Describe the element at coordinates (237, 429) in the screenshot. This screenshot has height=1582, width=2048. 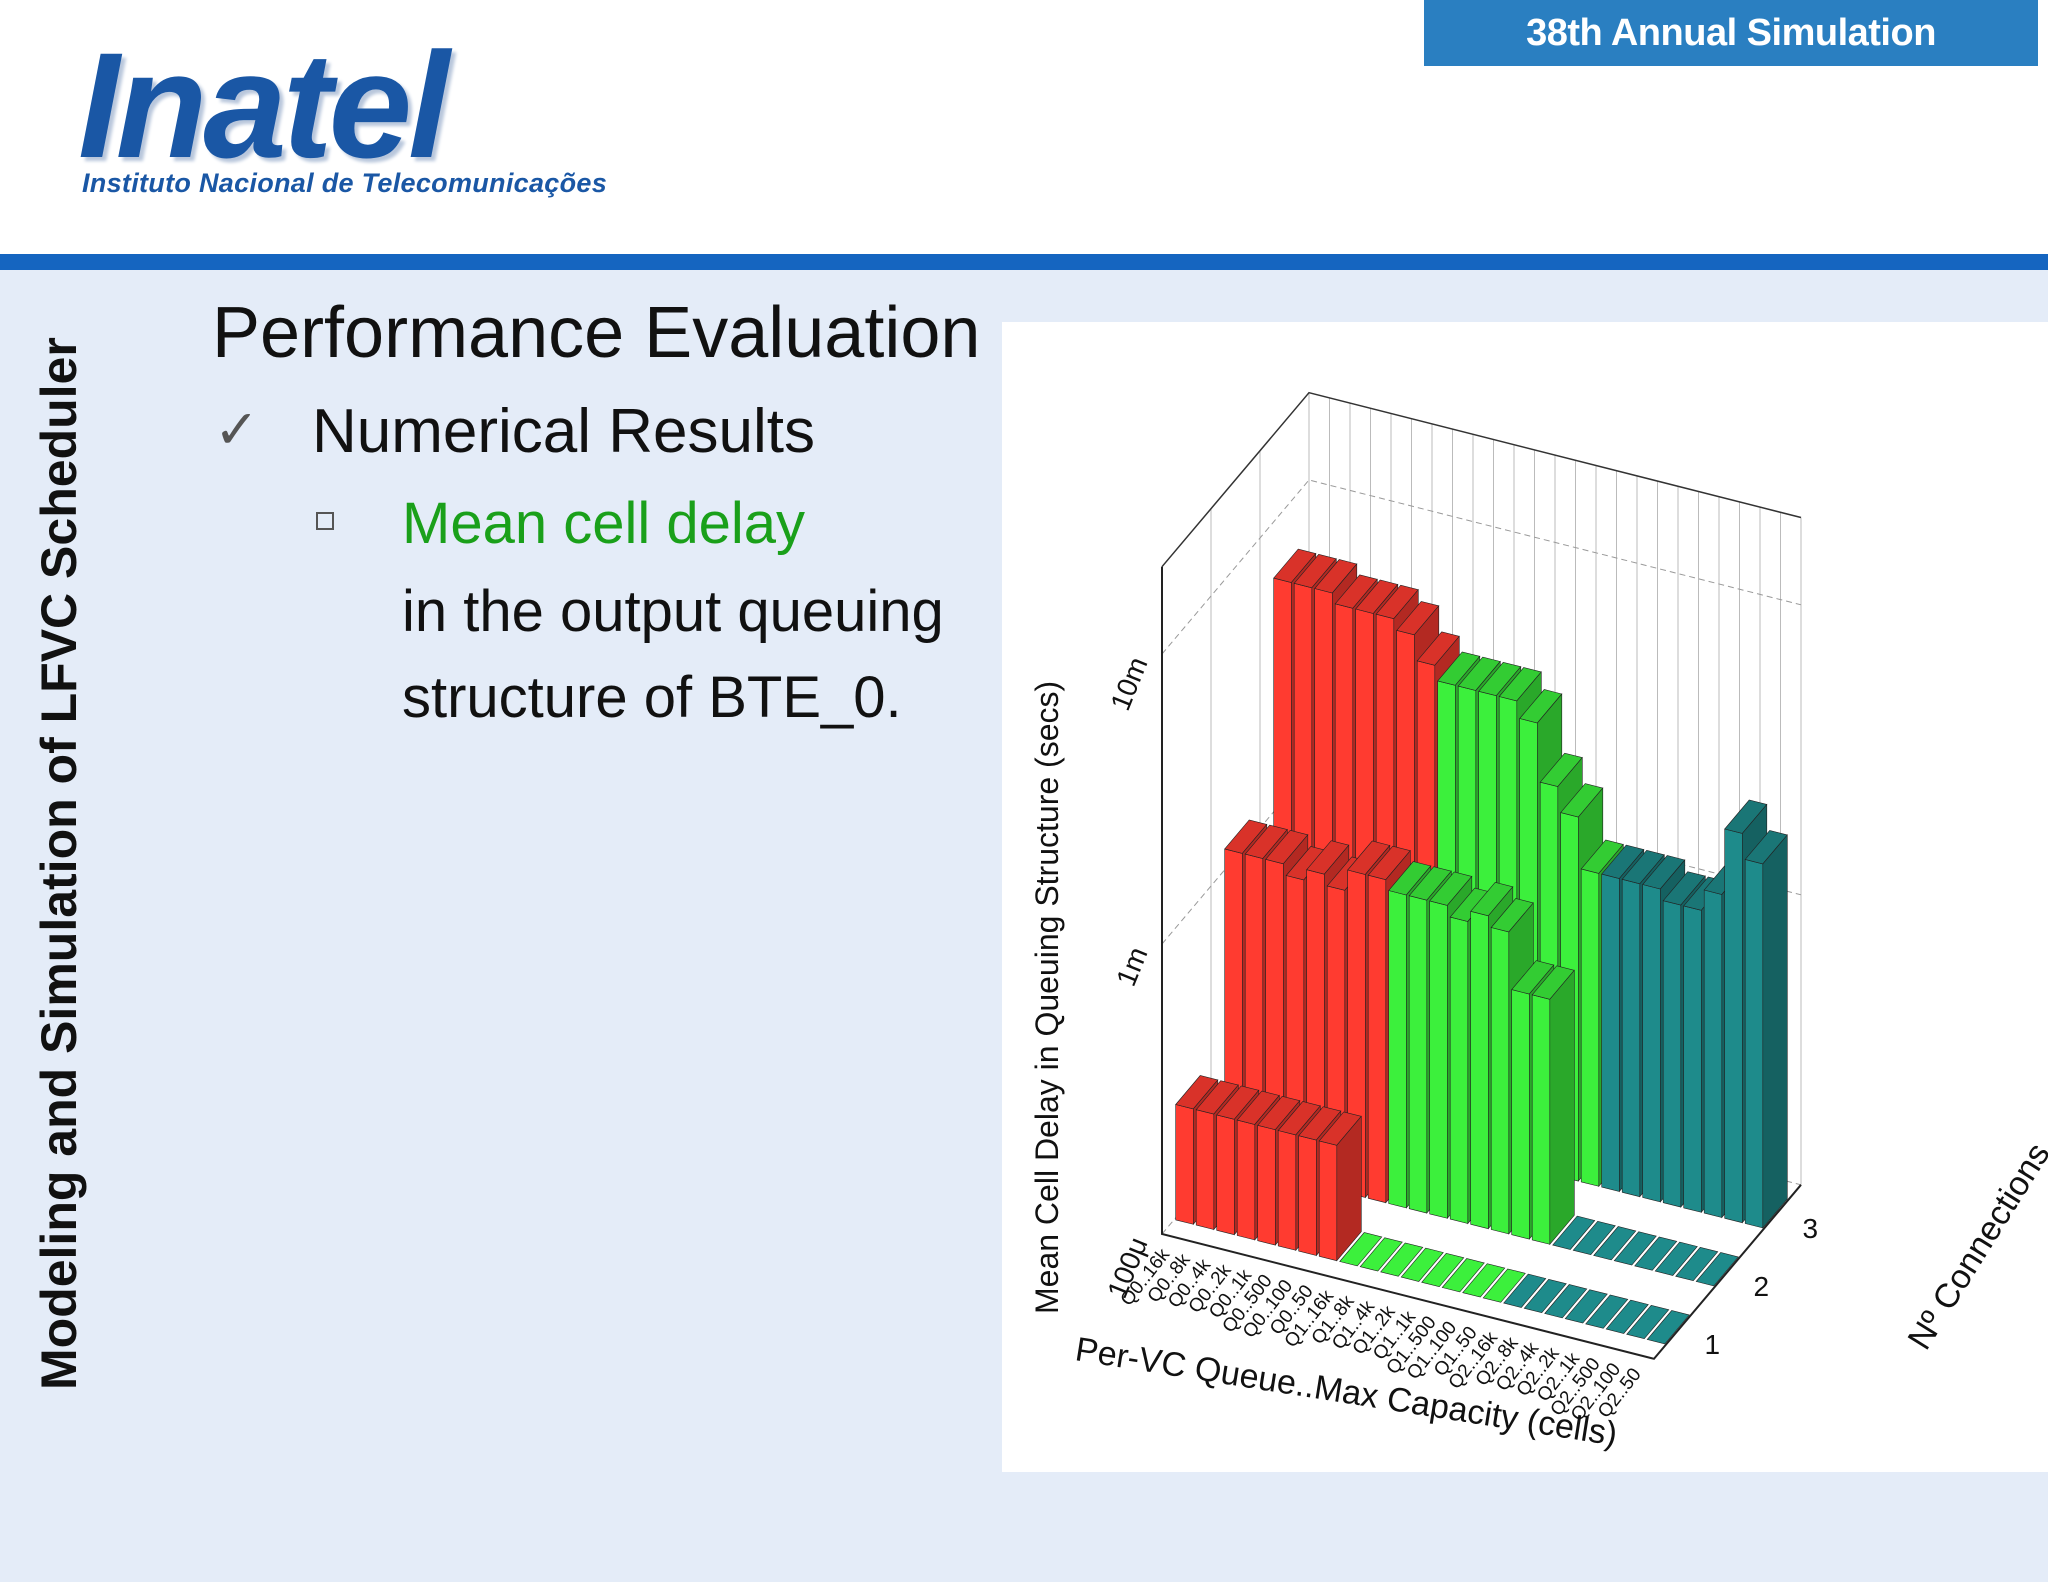
I see `checkmark-icon: ✓` at that location.